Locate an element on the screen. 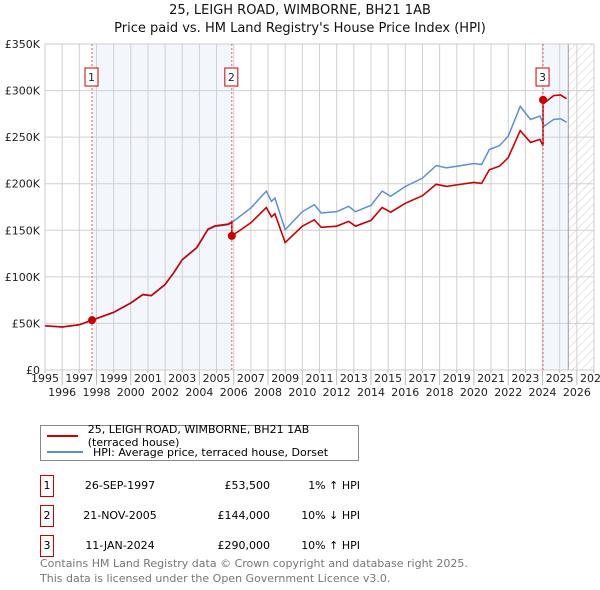 This screenshot has height=590, width=600. x-tick-label: 2015 is located at coordinates (388, 378).